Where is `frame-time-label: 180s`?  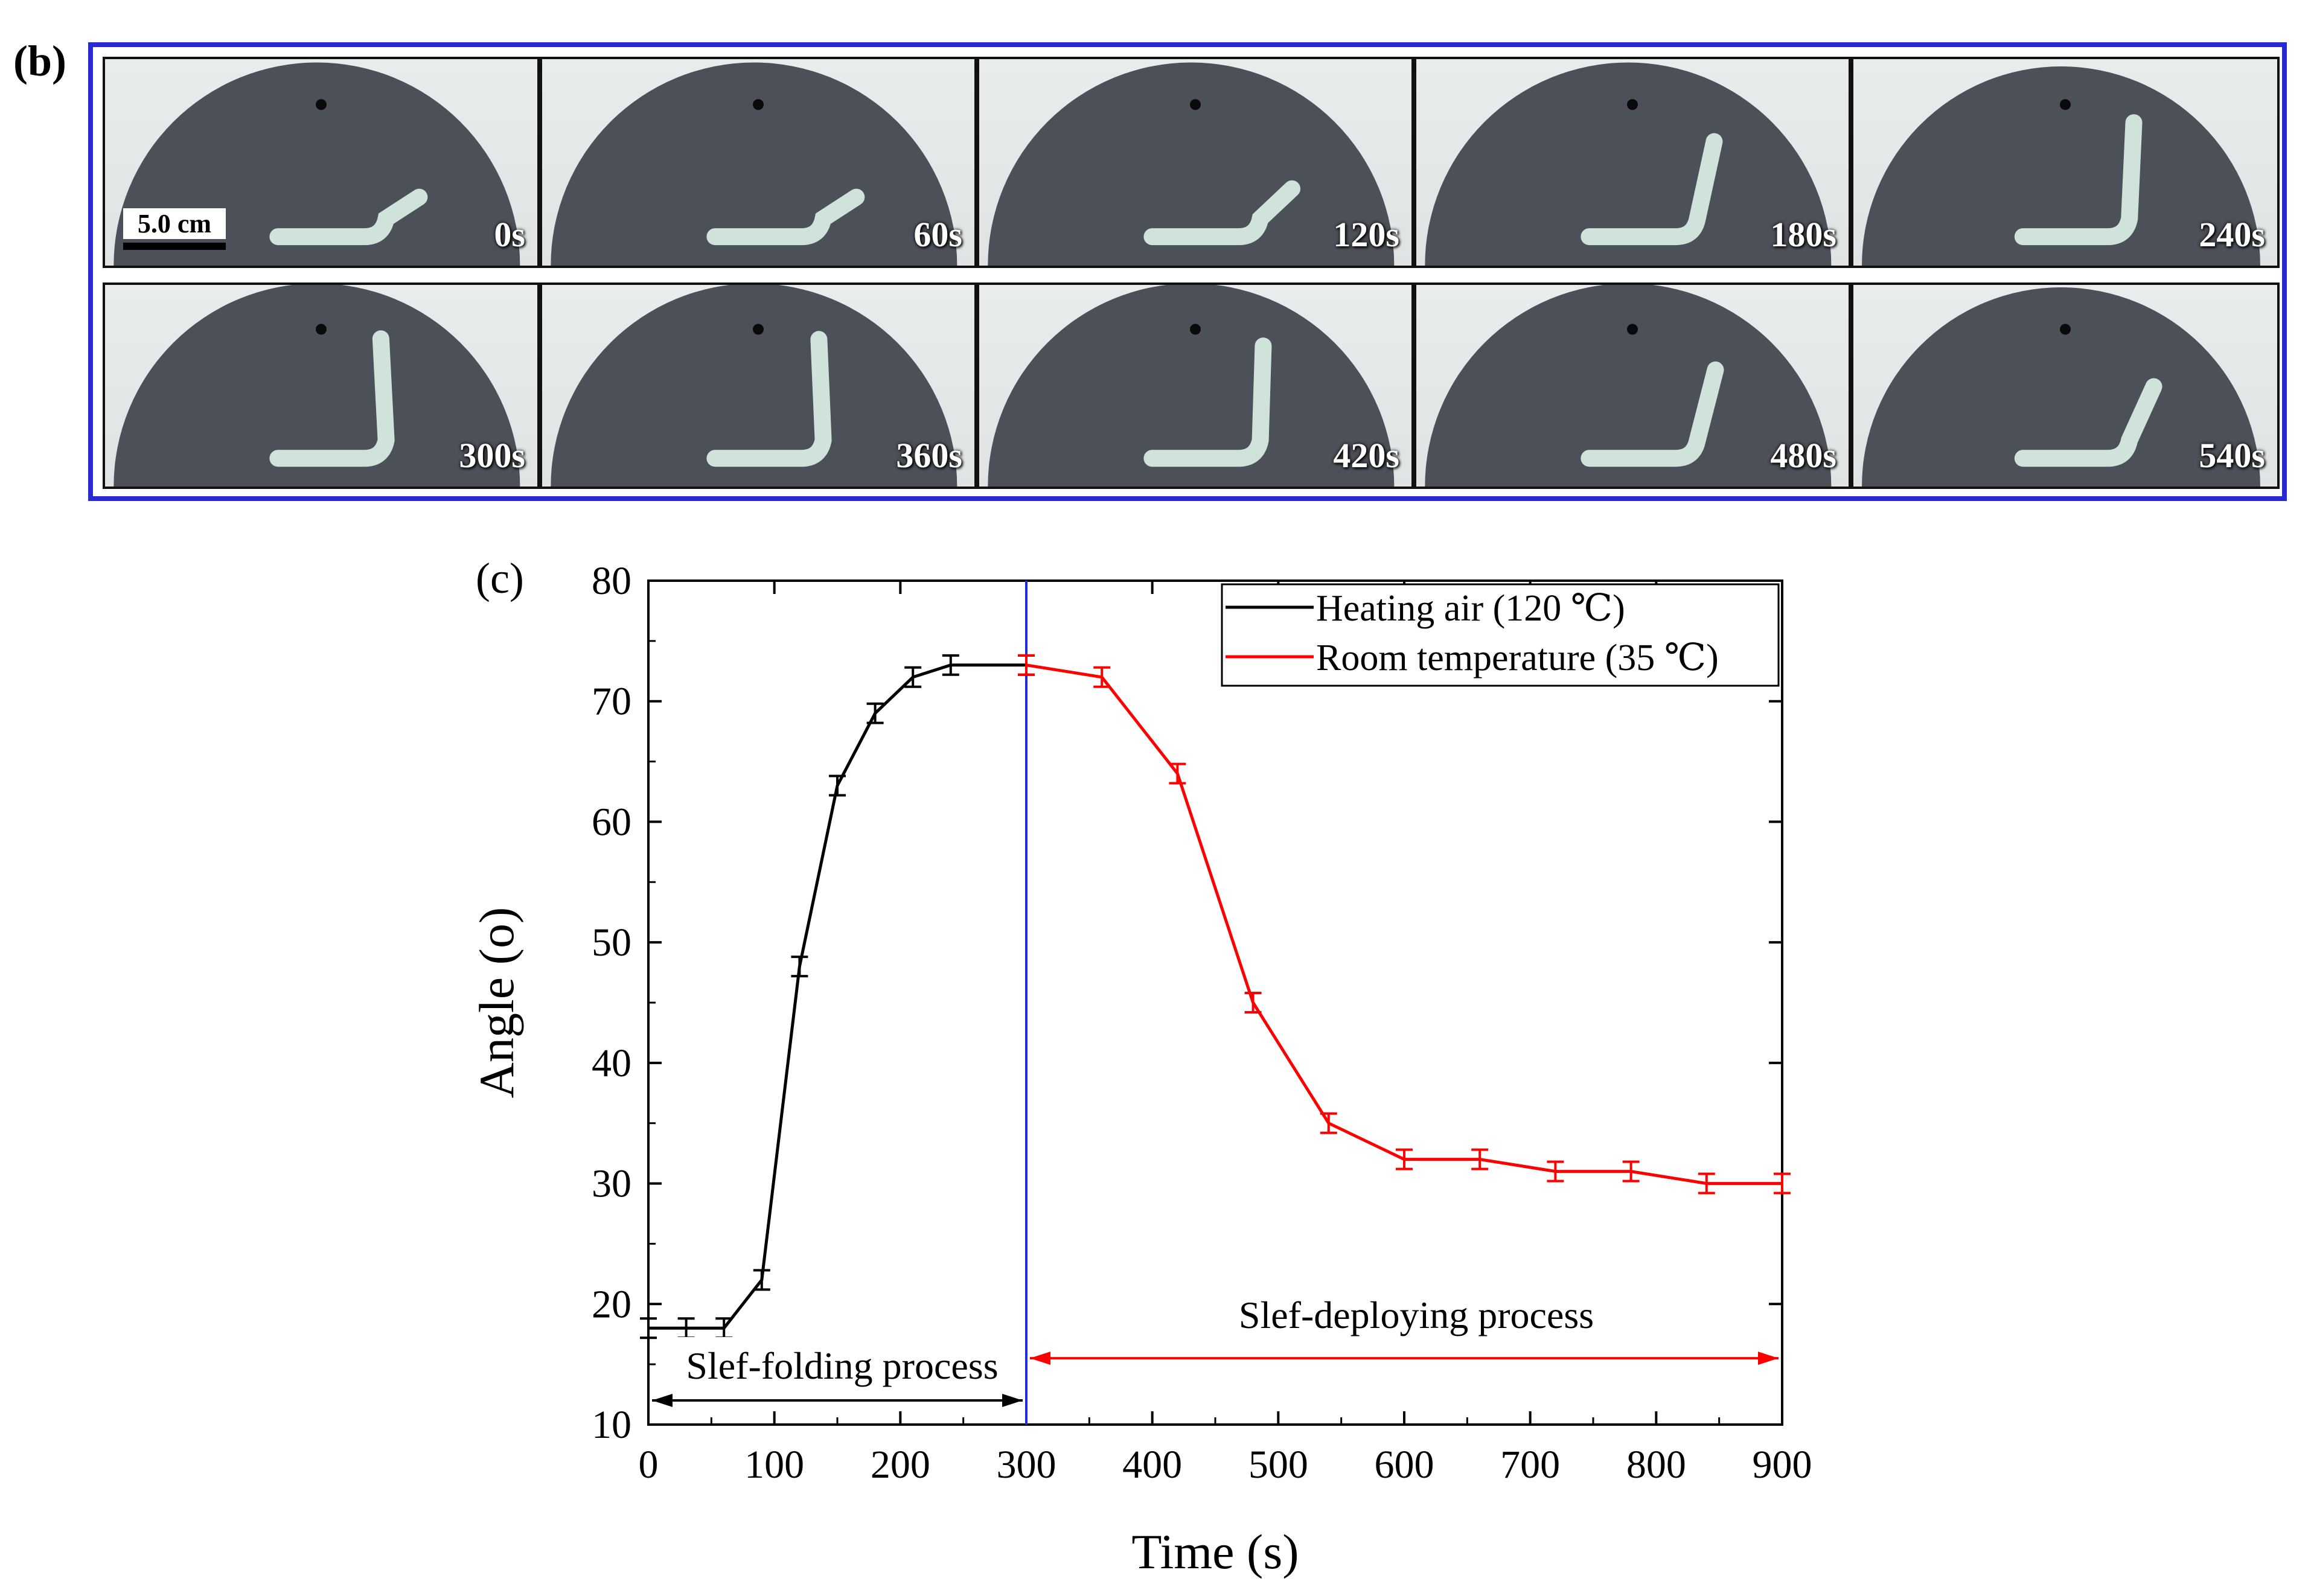
frame-time-label: 180s is located at coordinates (1803, 235).